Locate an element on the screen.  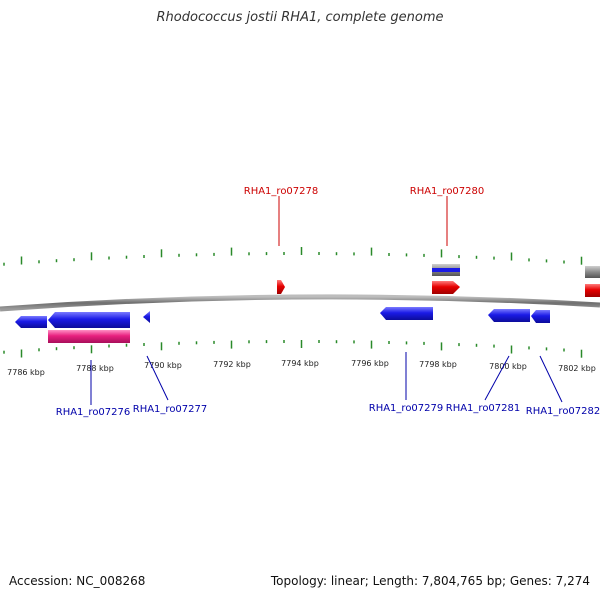
axis-tick-label: 7802 kbp is located at coordinates (577, 368).